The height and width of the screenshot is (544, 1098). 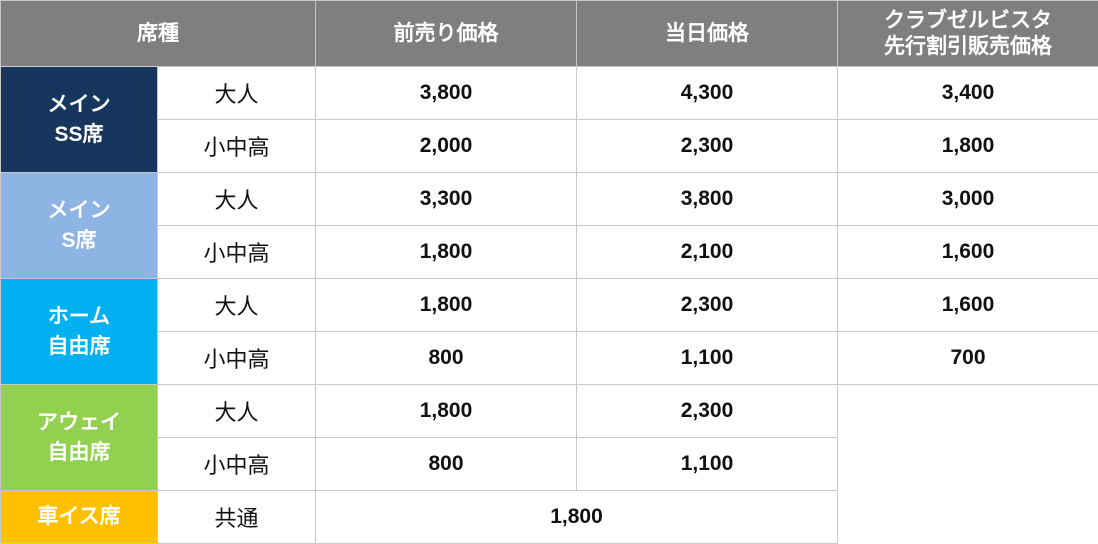 What do you see at coordinates (967, 93) in the screenshot?
I see `club-price: 3,400` at bounding box center [967, 93].